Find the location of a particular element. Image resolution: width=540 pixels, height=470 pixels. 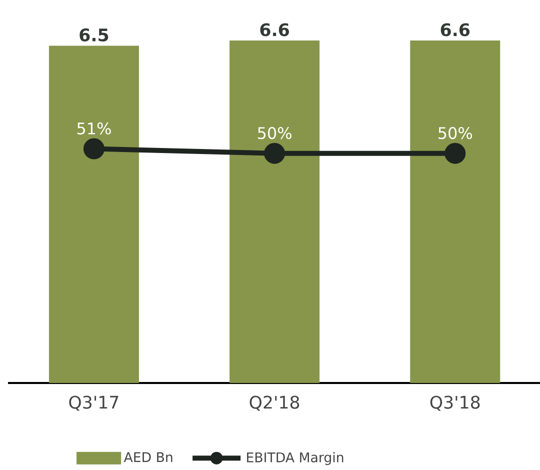

x-tick-label: Q3'18 is located at coordinates (455, 403).